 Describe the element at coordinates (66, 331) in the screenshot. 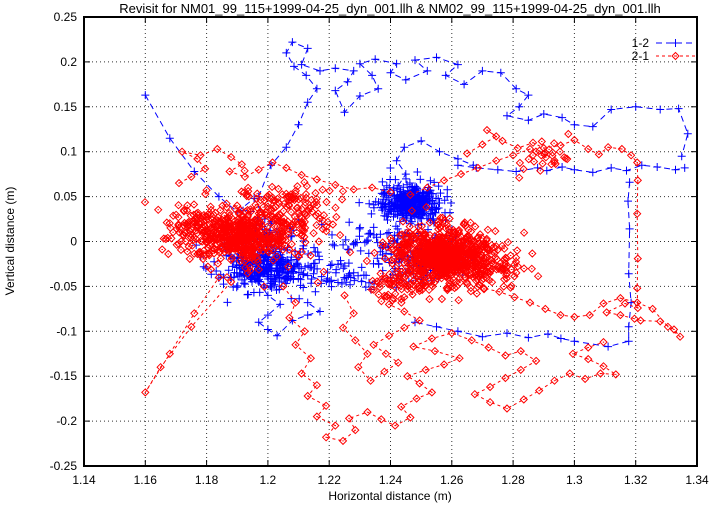

I see `y-tick-label: -0.1` at that location.